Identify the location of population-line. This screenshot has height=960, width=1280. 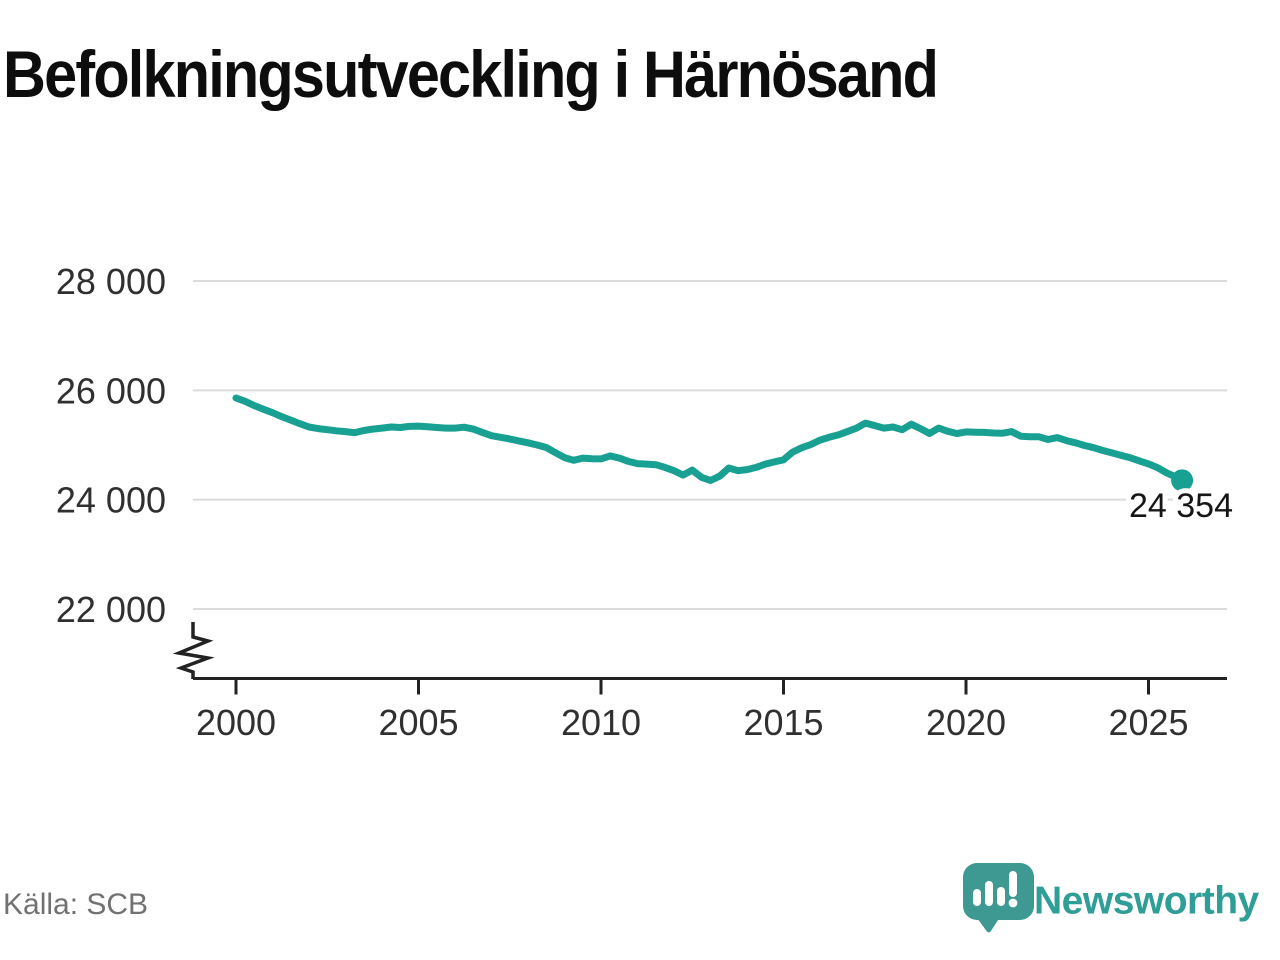
(709, 439).